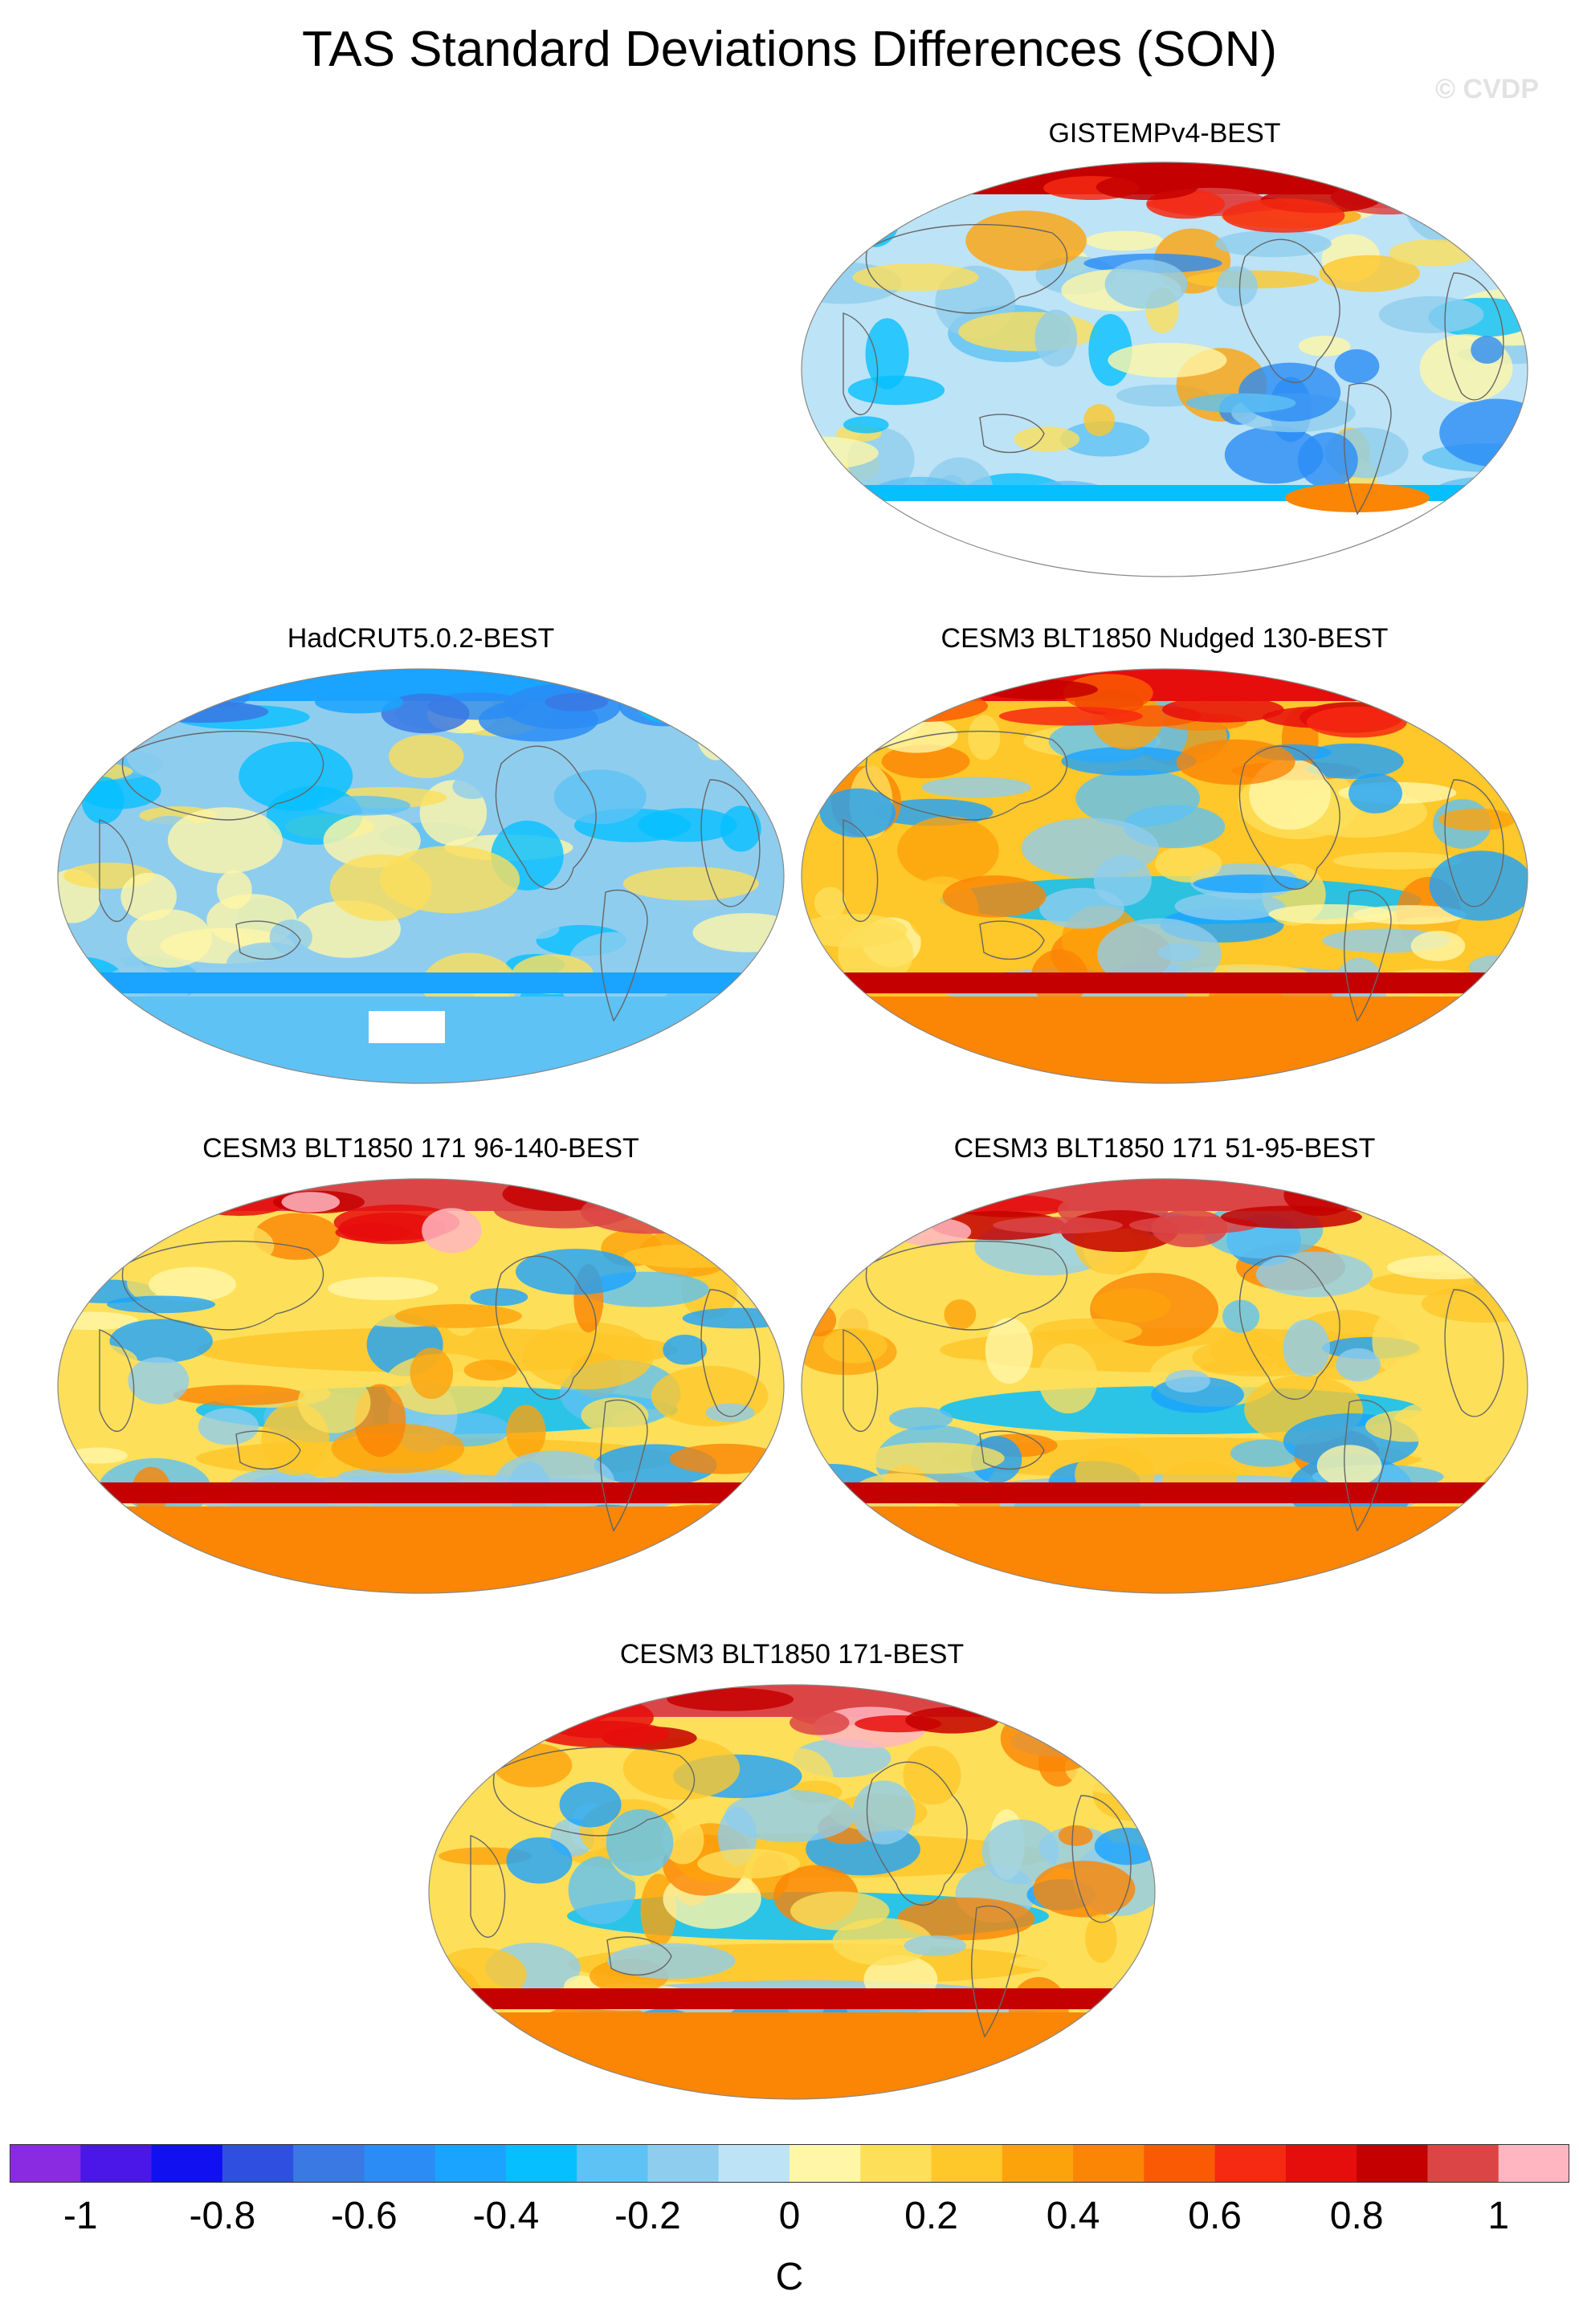 The image size is (1579, 2324). Describe the element at coordinates (1164, 133) in the screenshot. I see `panel-title: GISTEMPv4-BEST` at that location.